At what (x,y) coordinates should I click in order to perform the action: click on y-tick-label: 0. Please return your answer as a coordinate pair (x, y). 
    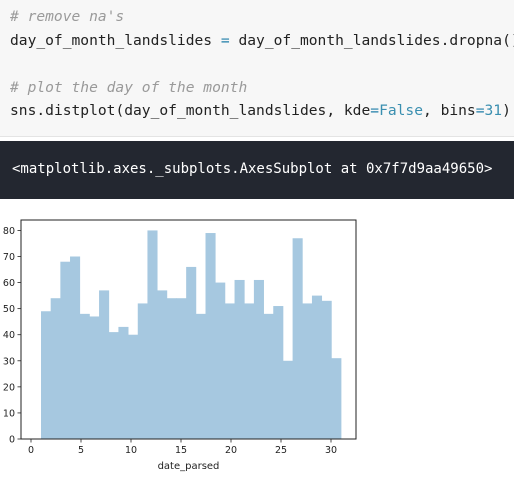
    Looking at the image, I should click on (12, 440).